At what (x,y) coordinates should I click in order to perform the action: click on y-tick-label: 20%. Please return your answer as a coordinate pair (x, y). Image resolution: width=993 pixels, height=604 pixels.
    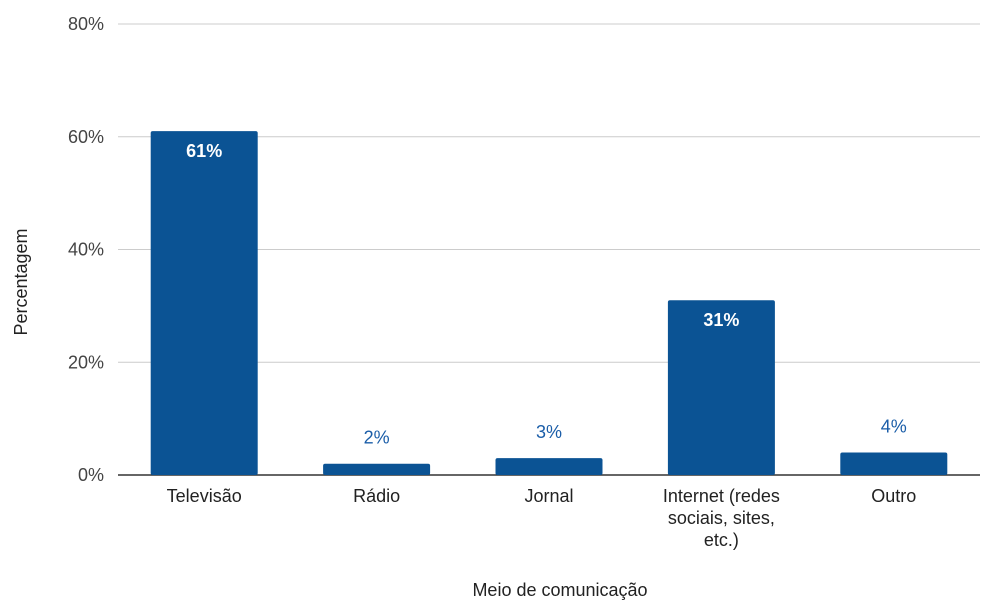
    Looking at the image, I should click on (86, 362).